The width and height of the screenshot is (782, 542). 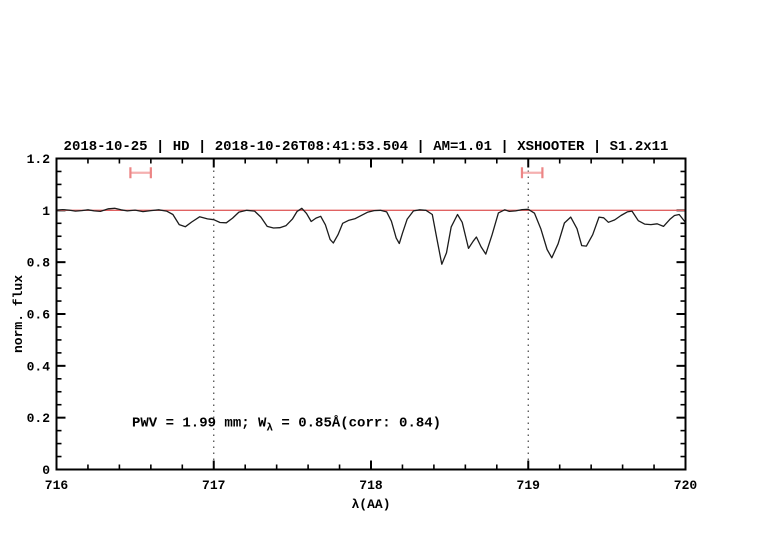 What do you see at coordinates (39, 263) in the screenshot?
I see `y-tick-label: 0.8` at bounding box center [39, 263].